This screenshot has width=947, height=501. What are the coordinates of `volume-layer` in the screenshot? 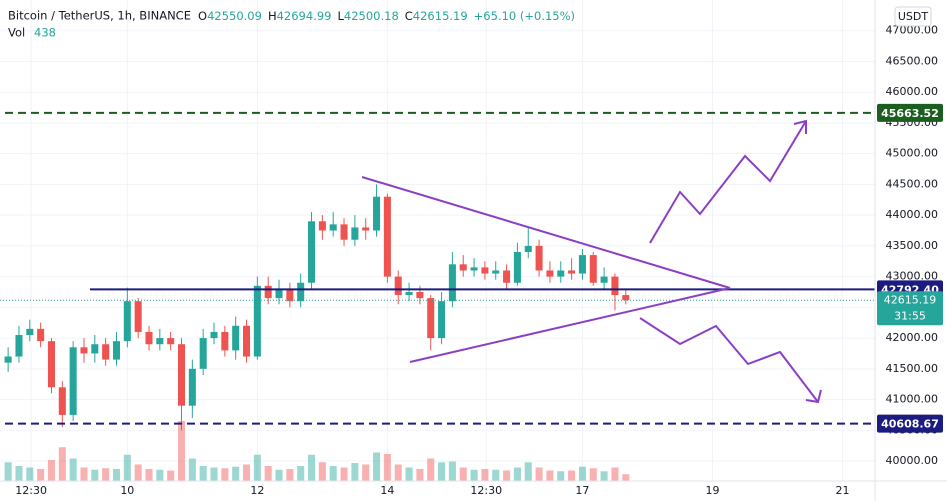 It's located at (317, 451).